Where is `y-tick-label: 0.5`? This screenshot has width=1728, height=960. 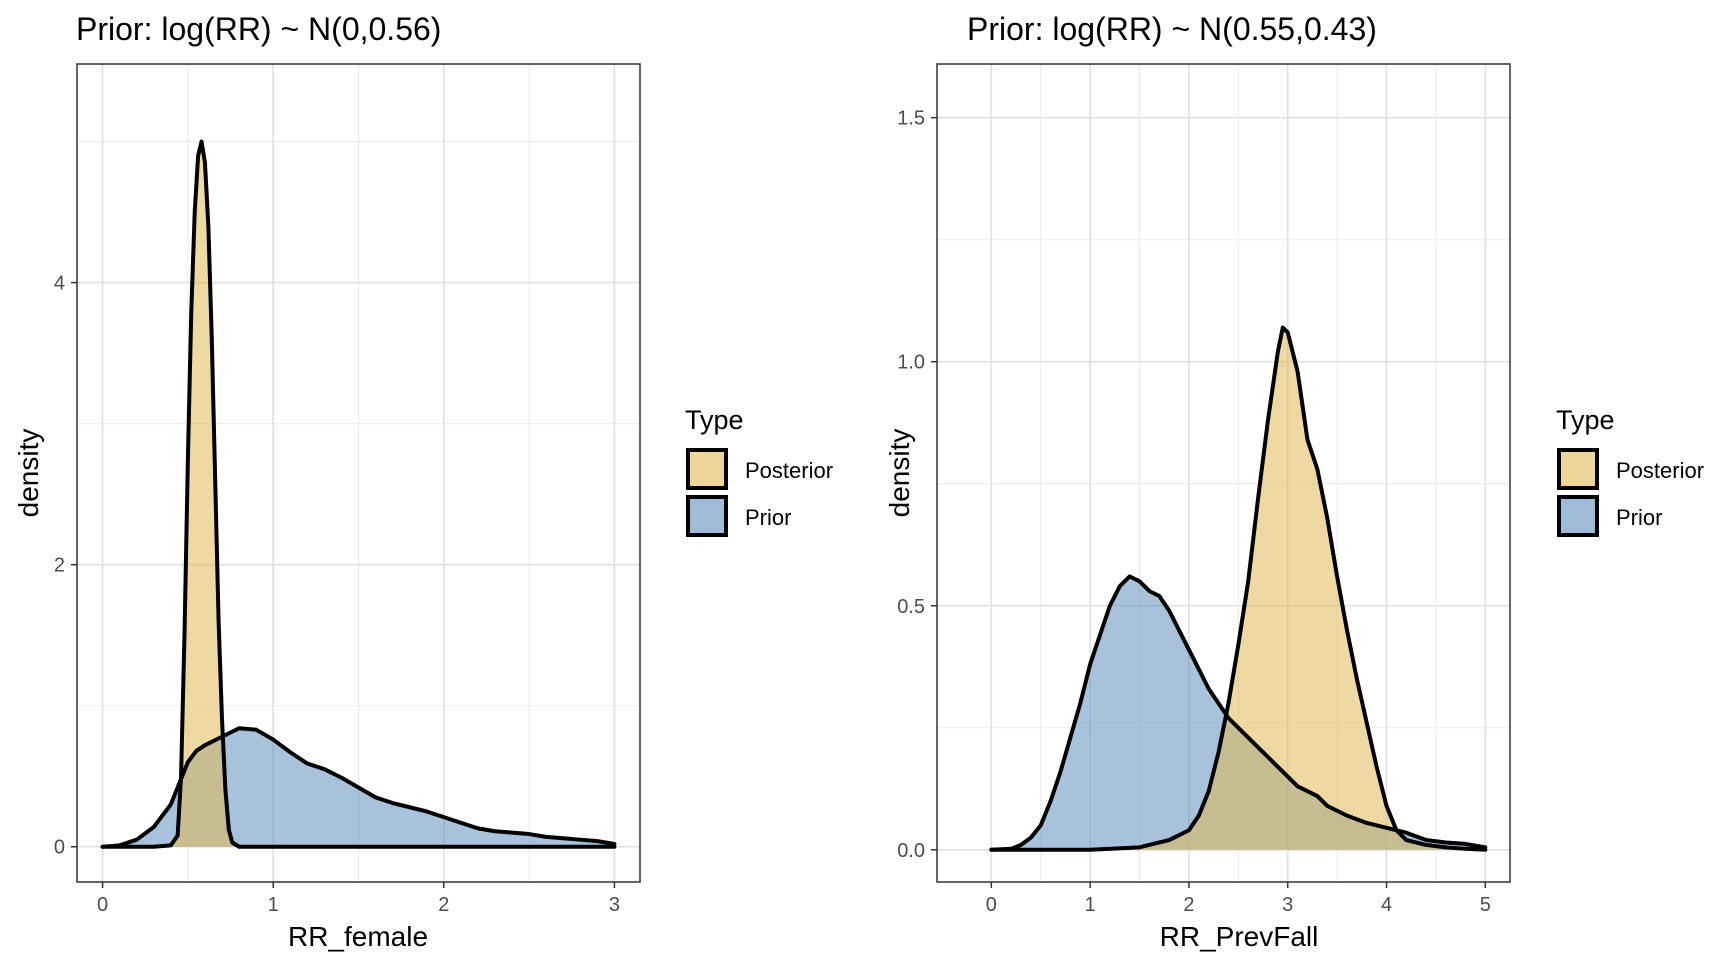 y-tick-label: 0.5 is located at coordinates (911, 607).